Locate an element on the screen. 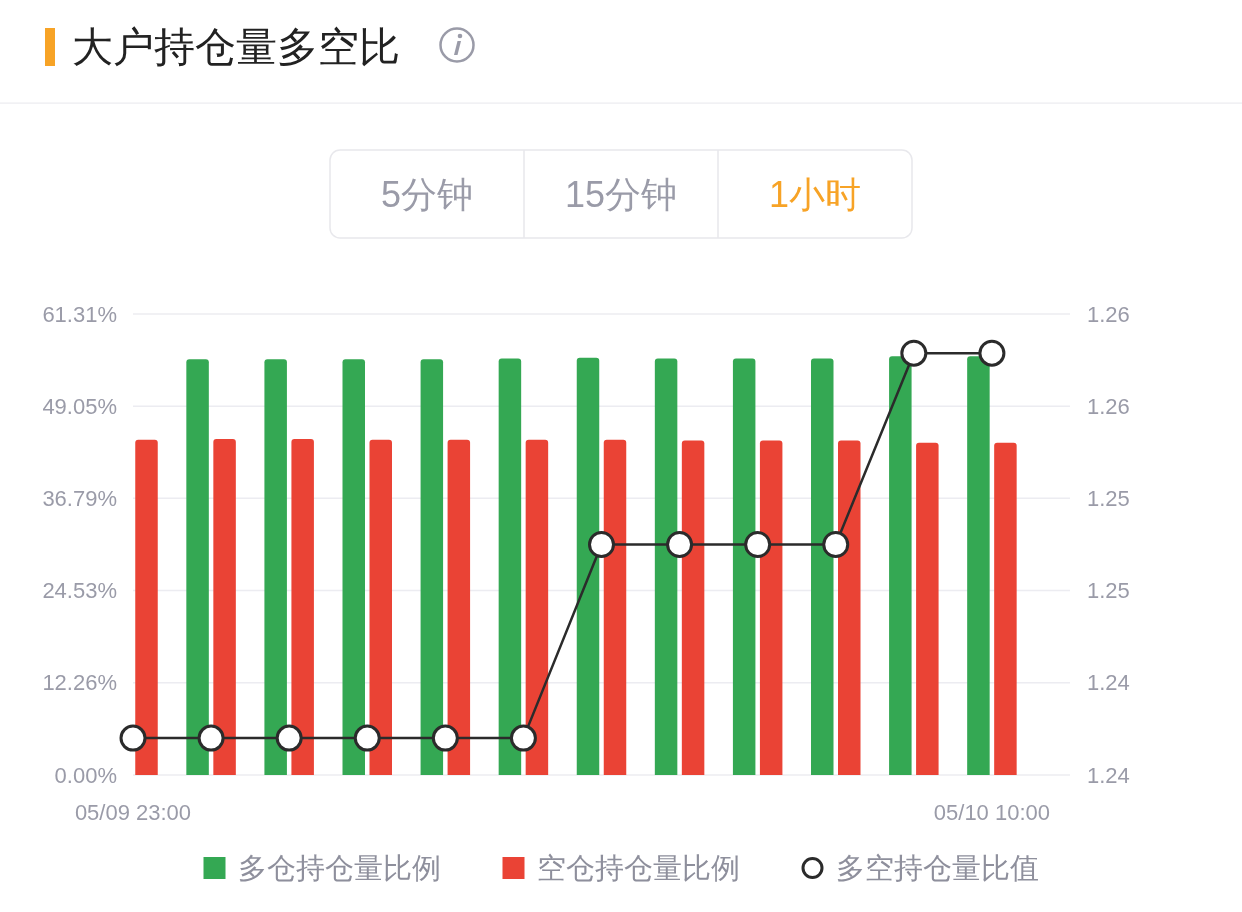 The image size is (1242, 912). legend-label: 多仓持仓量比例 is located at coordinates (339, 868).